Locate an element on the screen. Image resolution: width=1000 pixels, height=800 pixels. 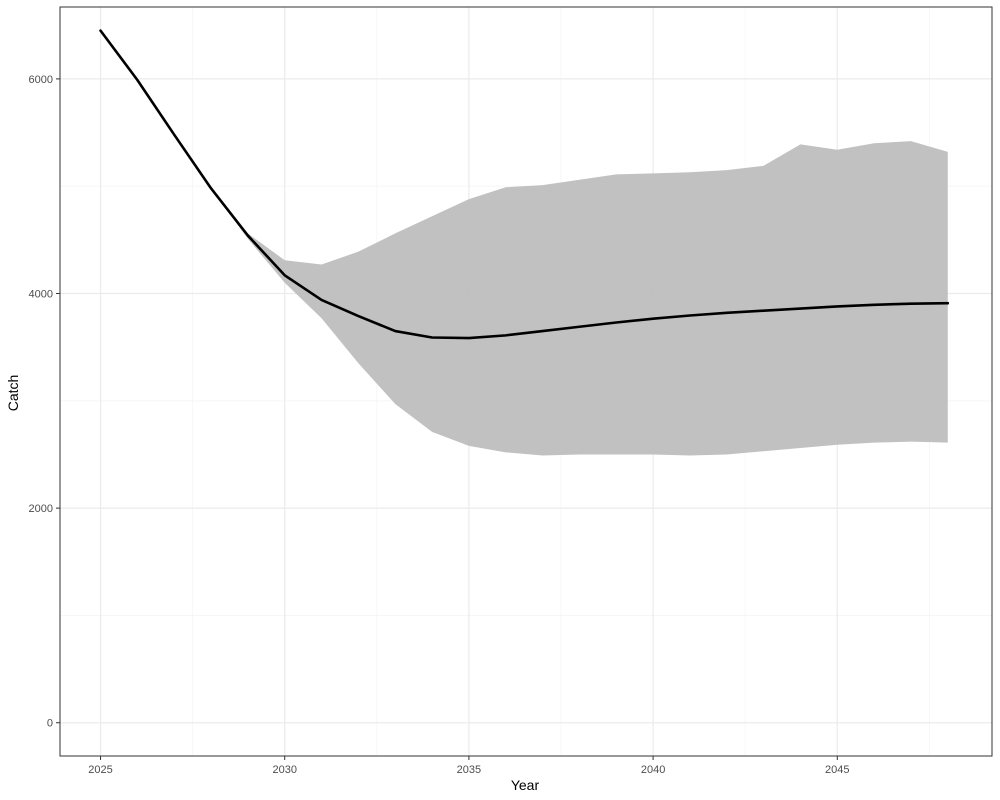
x-tick-label: 2045 is located at coordinates (837, 770).